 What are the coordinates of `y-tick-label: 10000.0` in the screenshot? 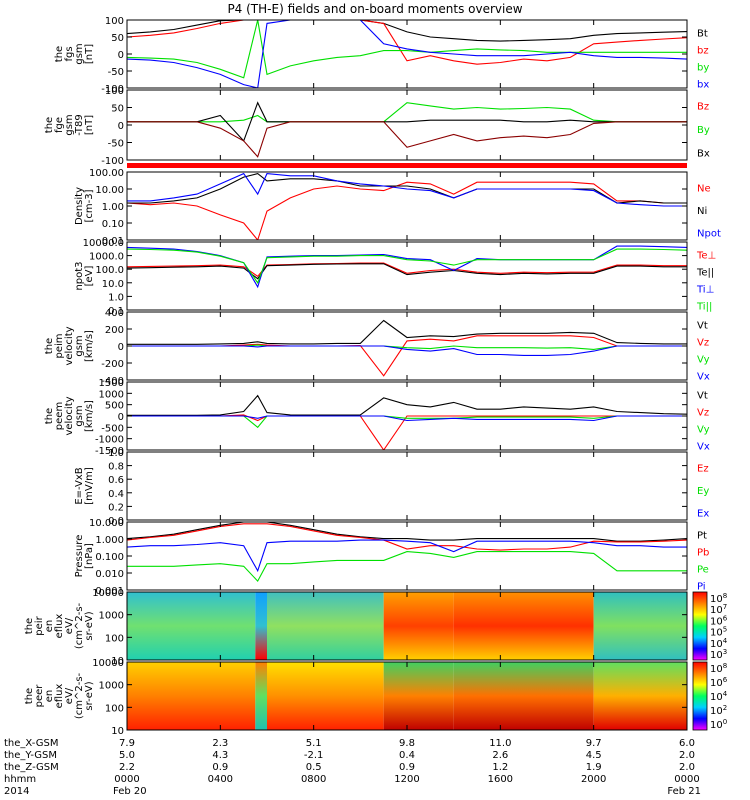 It's located at (103, 243).